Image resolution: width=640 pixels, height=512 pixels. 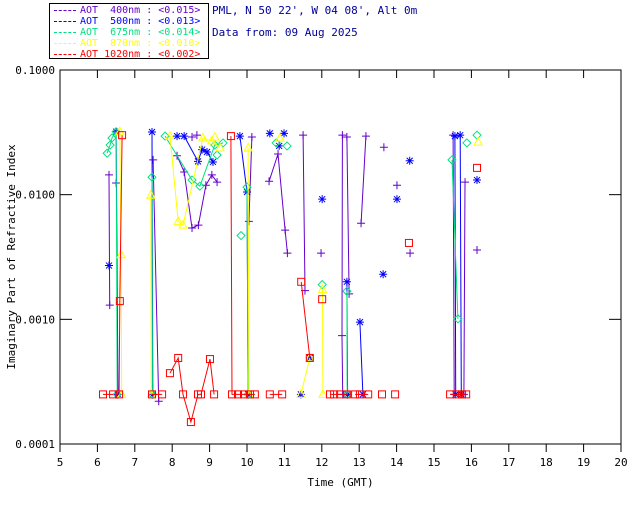 I want to click on x-tick-label: 9, so click(x=209, y=462).